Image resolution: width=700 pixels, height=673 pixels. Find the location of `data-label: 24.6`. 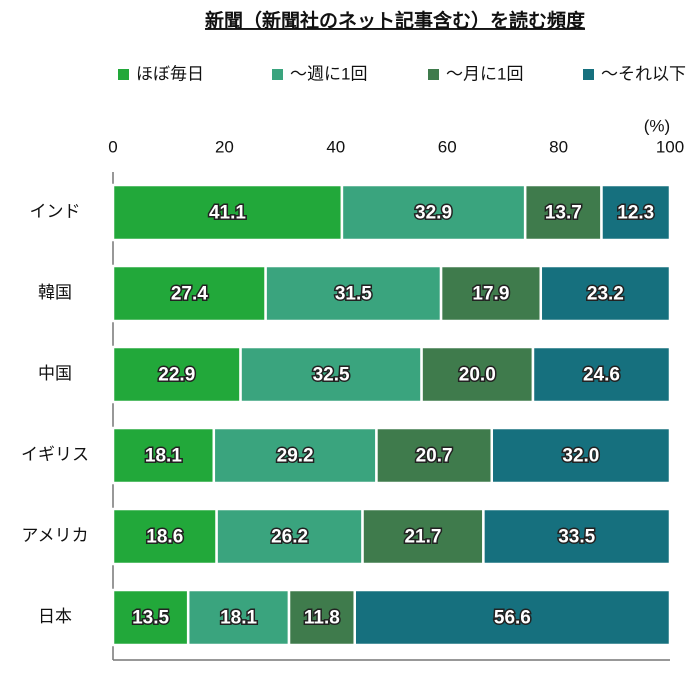

data-label: 24.6 is located at coordinates (601, 375).